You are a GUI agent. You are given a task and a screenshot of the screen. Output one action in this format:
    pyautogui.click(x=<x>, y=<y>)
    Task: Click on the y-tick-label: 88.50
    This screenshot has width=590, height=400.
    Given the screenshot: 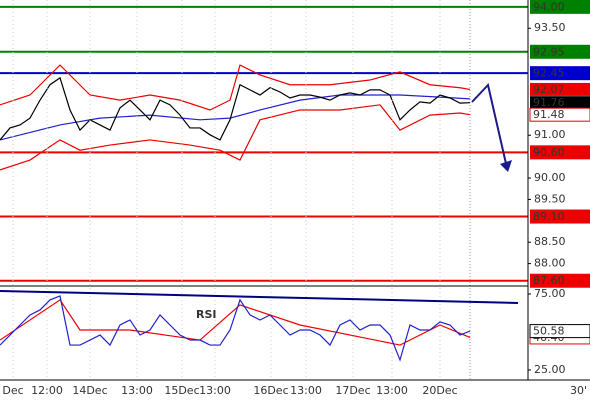 What is the action you would take?
    pyautogui.click(x=550, y=241)
    